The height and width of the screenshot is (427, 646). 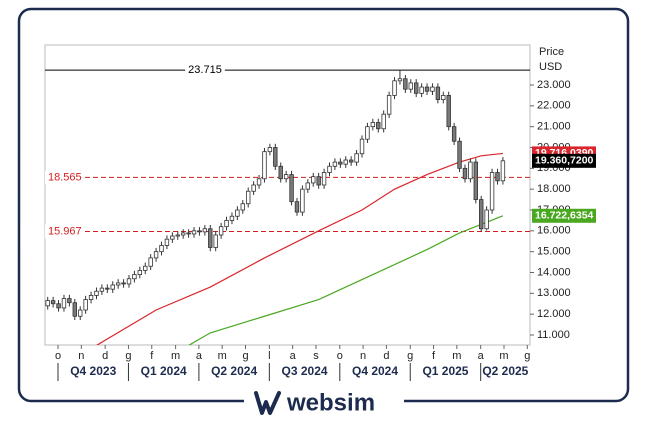 I want to click on level-label: 18.565, so click(x=65, y=177).